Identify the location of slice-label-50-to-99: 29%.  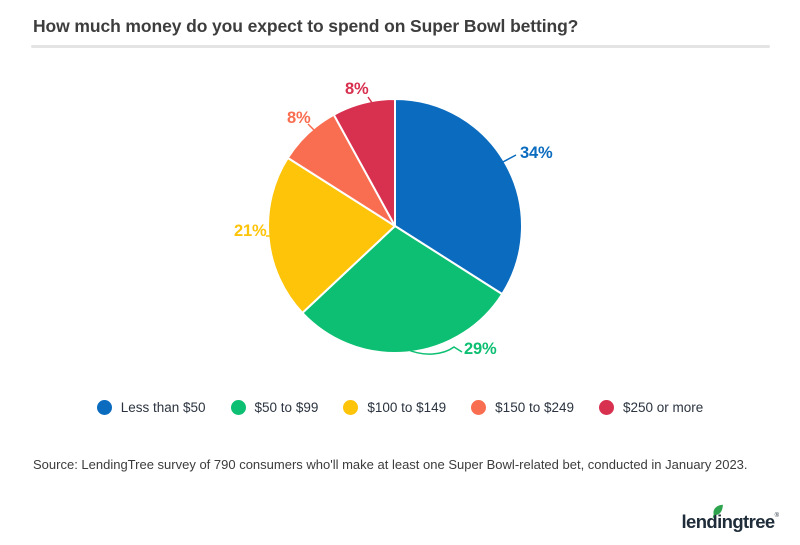
(480, 349).